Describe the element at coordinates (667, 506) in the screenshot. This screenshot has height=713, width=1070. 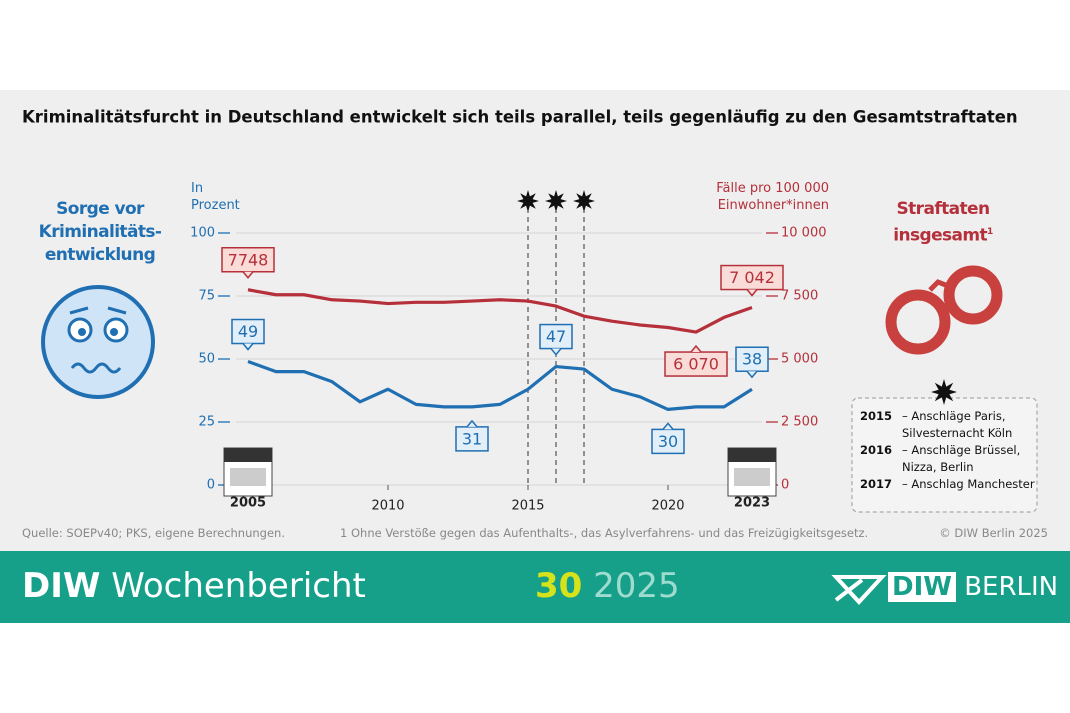
I see `x-tick-label: 2020` at that location.